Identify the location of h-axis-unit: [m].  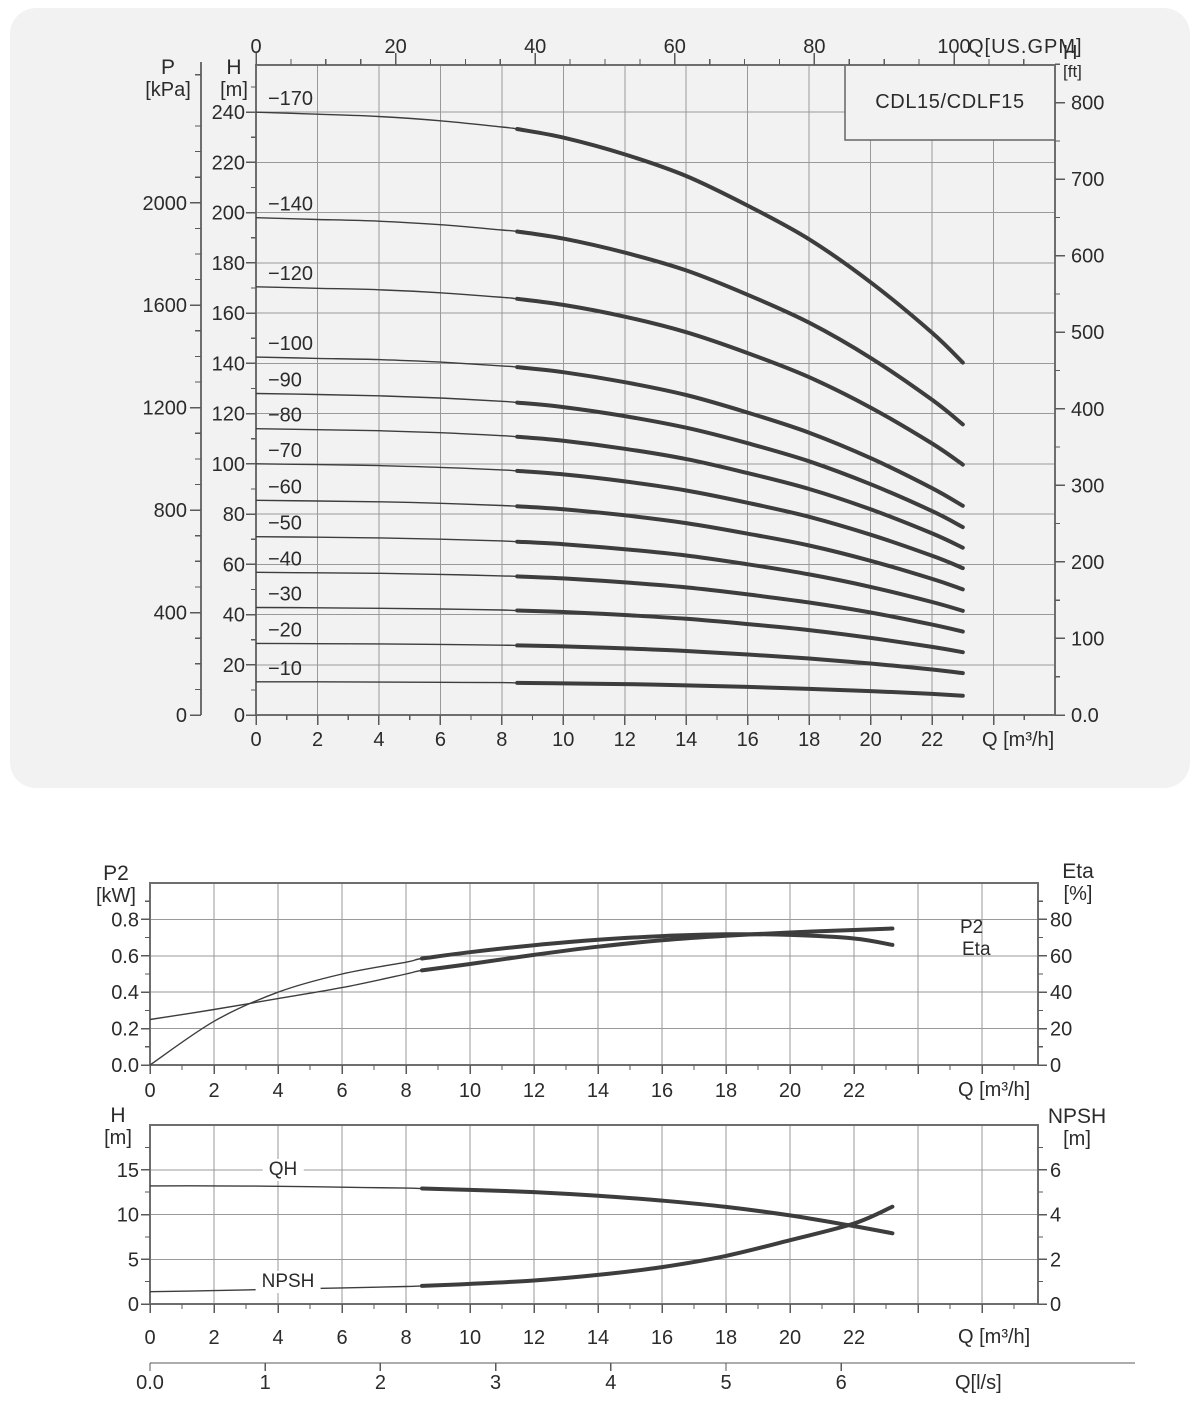
(234, 90).